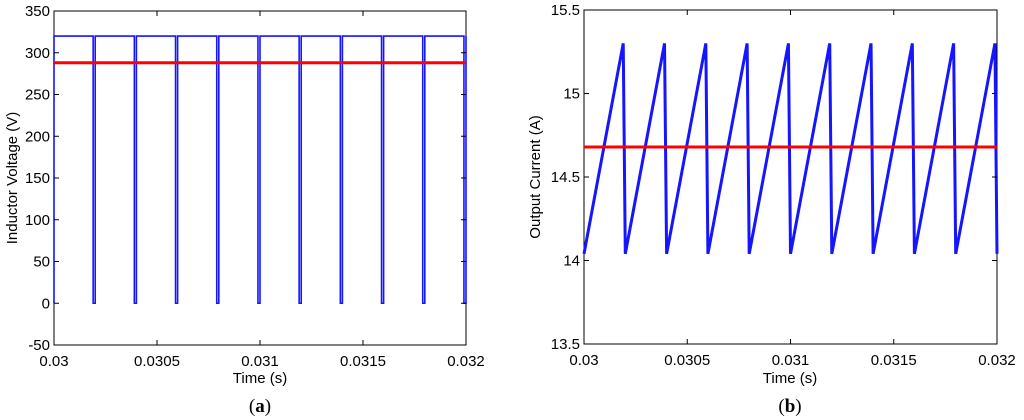 This screenshot has height=420, width=1024. What do you see at coordinates (39, 345) in the screenshot?
I see `y-tick-label: -50` at bounding box center [39, 345].